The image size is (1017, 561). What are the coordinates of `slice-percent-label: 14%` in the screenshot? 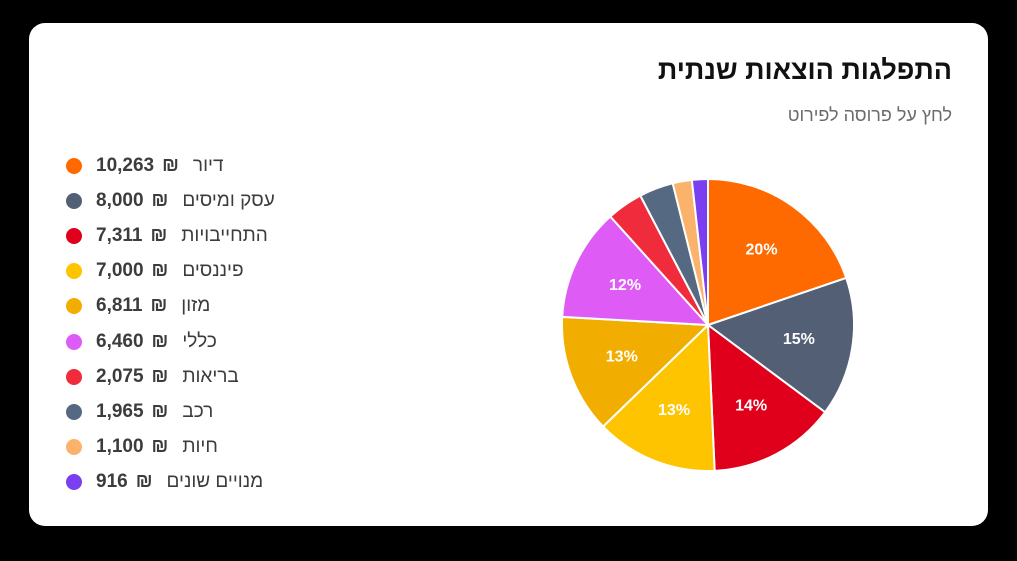 It's located at (751, 406).